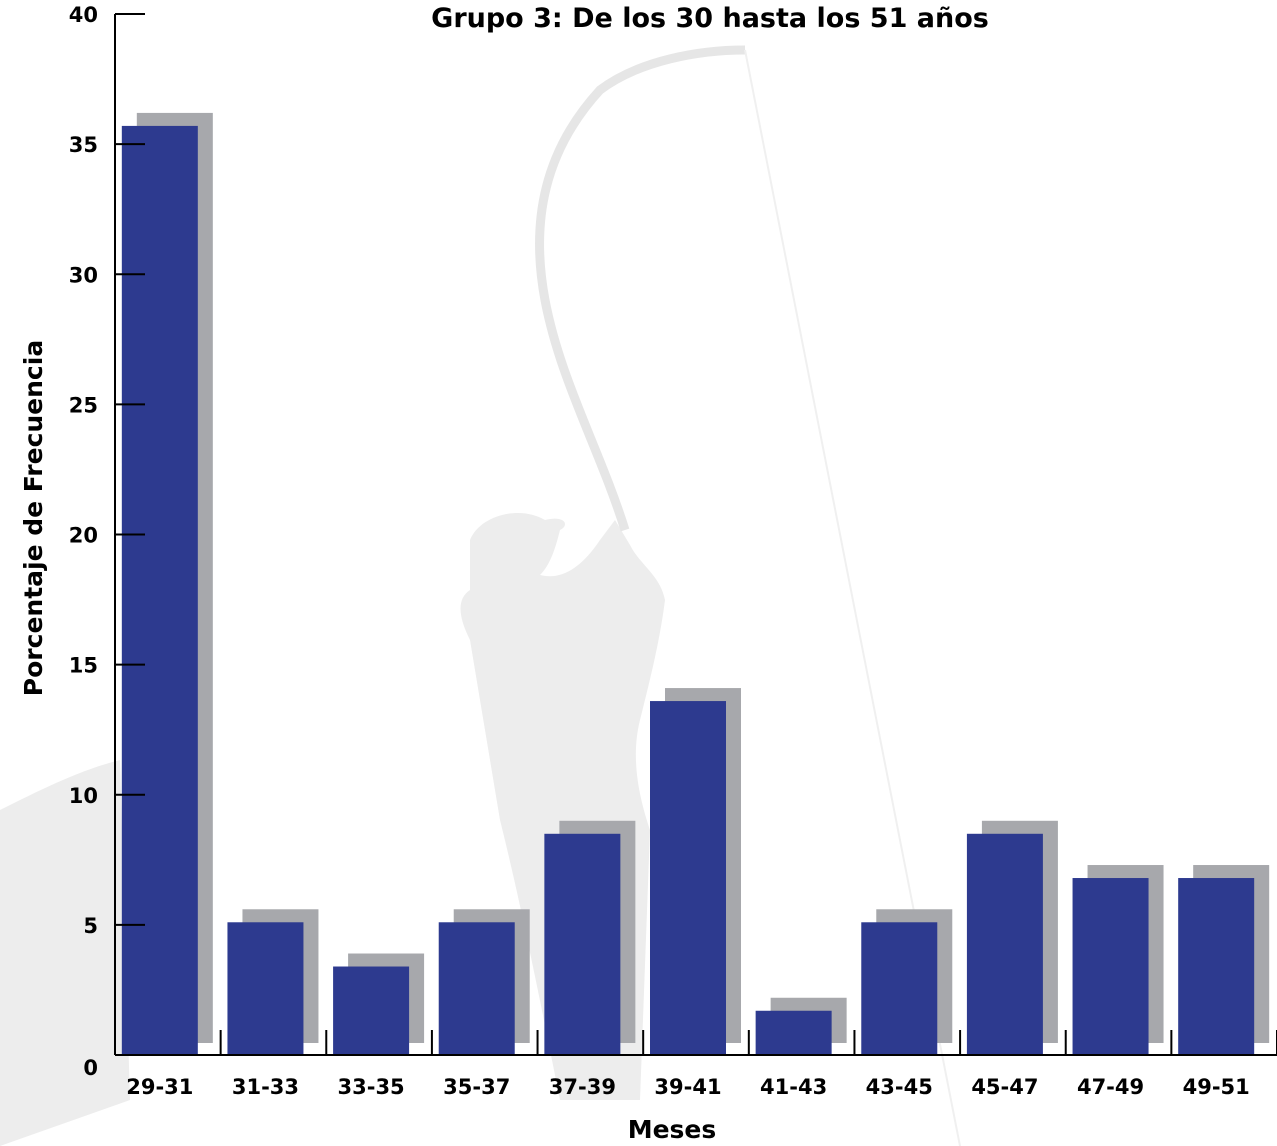 The image size is (1277, 1146). I want to click on x-tick-label: 29-31, so click(159, 1087).